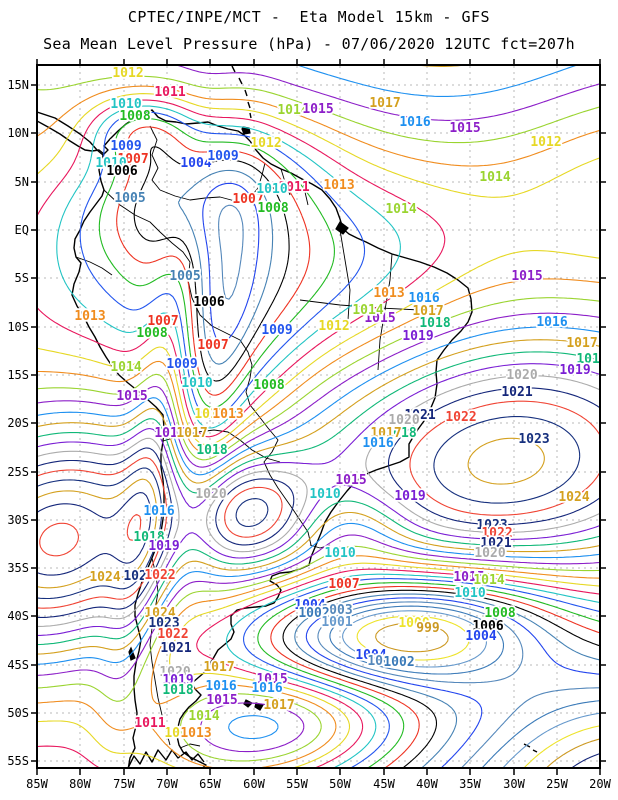 The image size is (618, 800). Describe the element at coordinates (18, 85) in the screenshot. I see `lat-label-15N: 15N` at that location.